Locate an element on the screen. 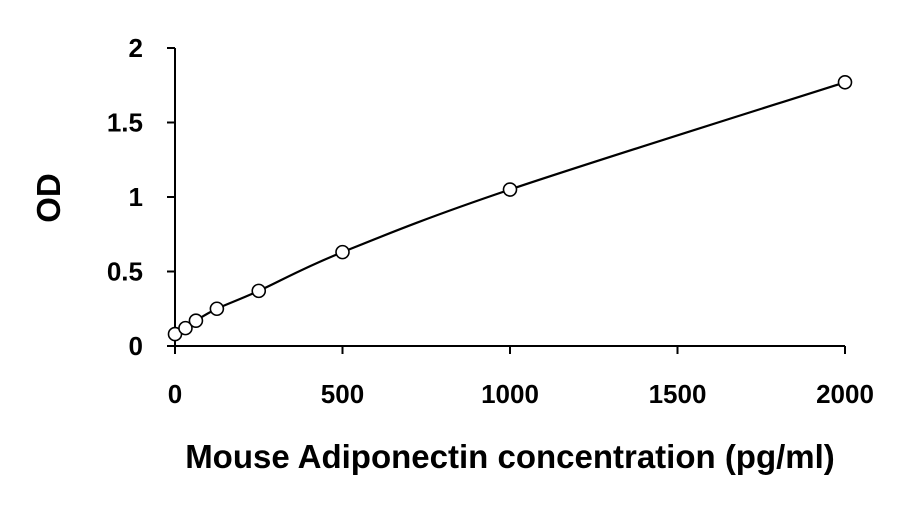  y-tick-label: 0.5 is located at coordinates (125, 272).